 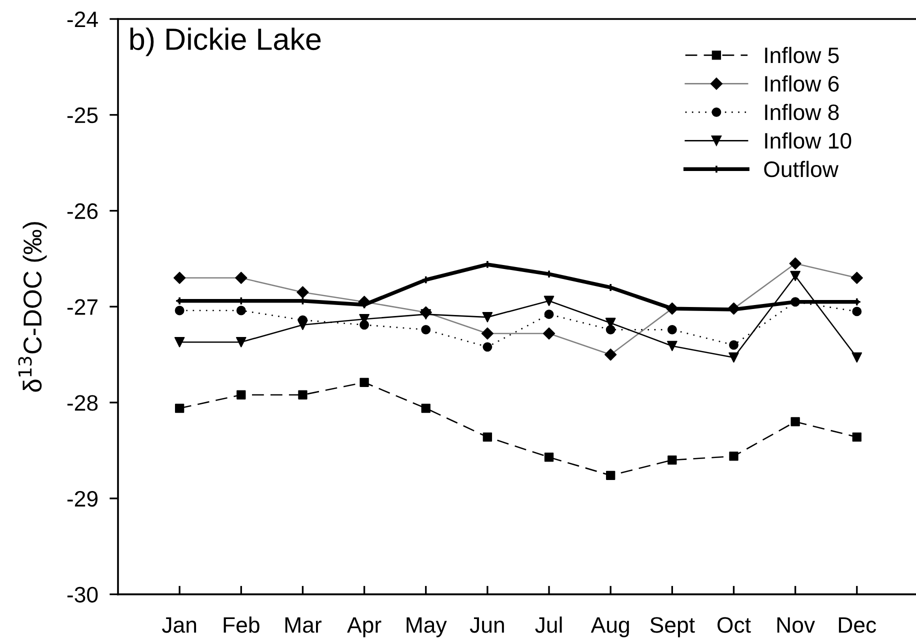 What do you see at coordinates (82, 403) in the screenshot?
I see `y-tick-label: -28` at bounding box center [82, 403].